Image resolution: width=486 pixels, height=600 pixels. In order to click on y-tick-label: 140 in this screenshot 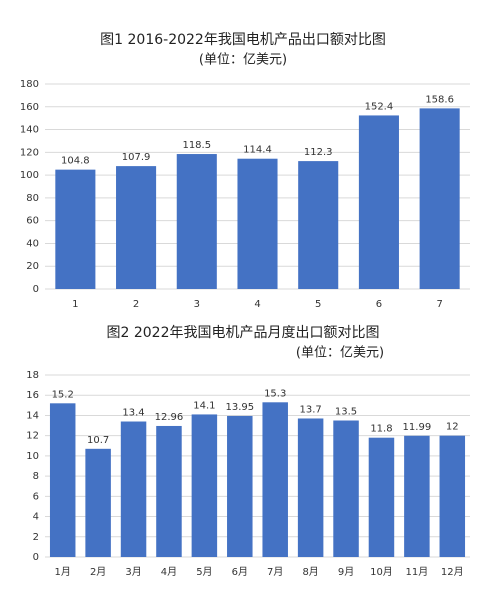, I will do `click(29, 130)`.